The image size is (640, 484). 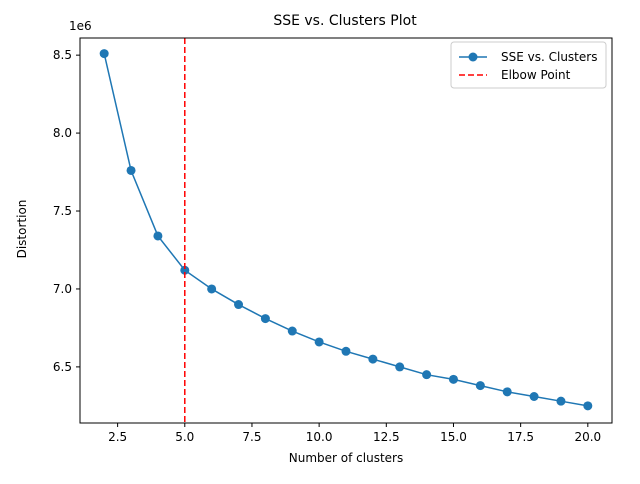 I want to click on x-tick-label: 2.5, so click(x=117, y=437).